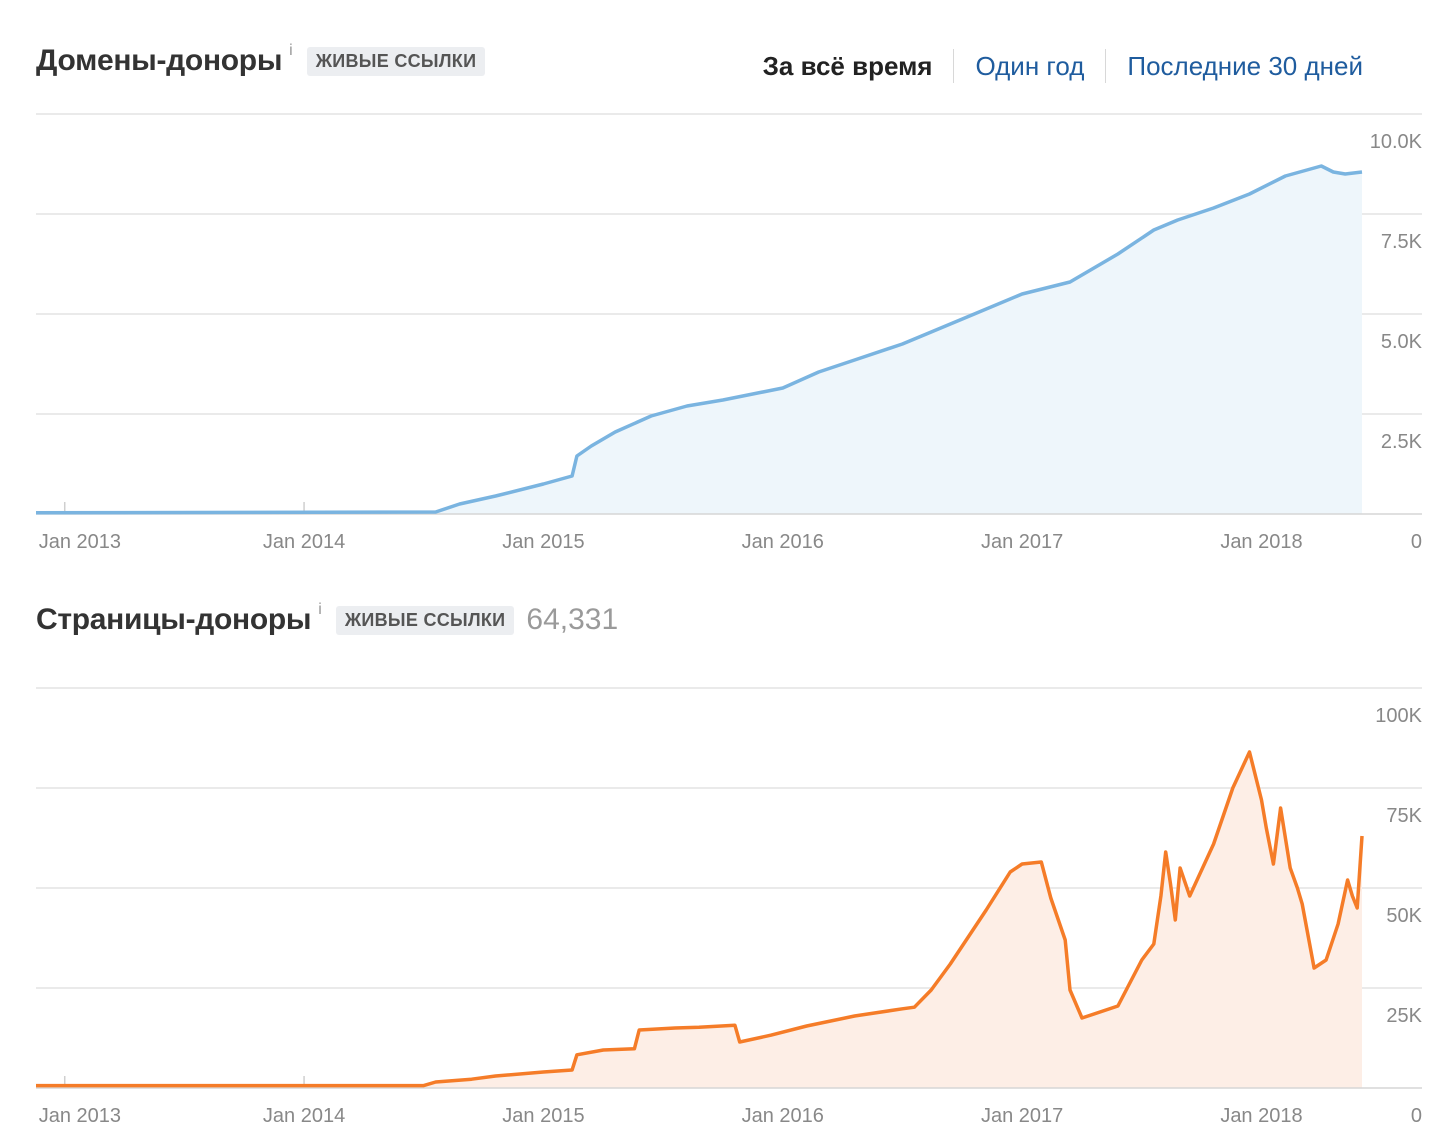  I want to click on period-selector: За всё время Один год Последние 30 дней, so click(1063, 66).